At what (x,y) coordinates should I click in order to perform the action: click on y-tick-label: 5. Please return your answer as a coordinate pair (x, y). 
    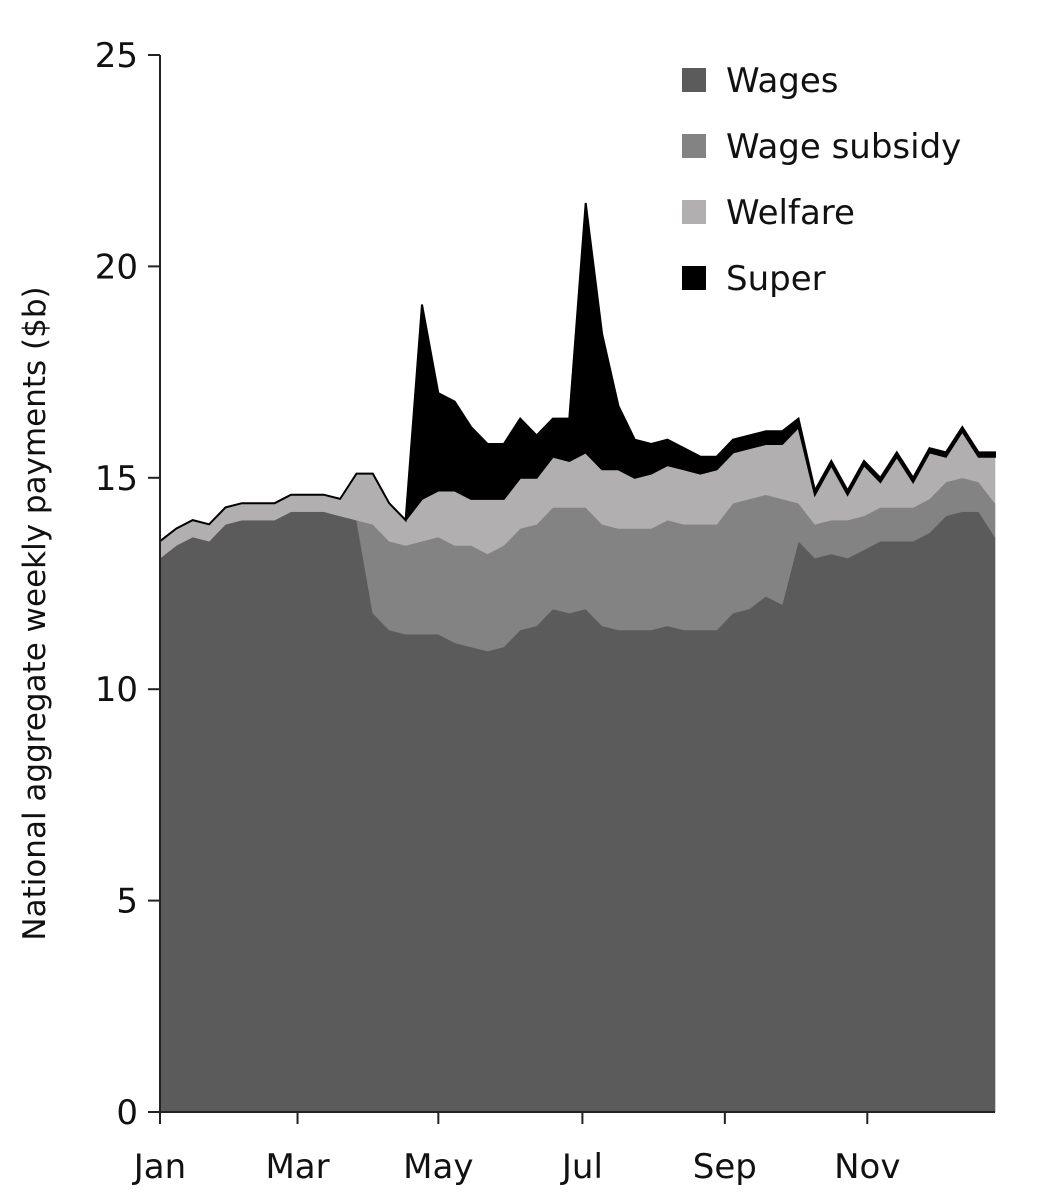
    Looking at the image, I should click on (127, 902).